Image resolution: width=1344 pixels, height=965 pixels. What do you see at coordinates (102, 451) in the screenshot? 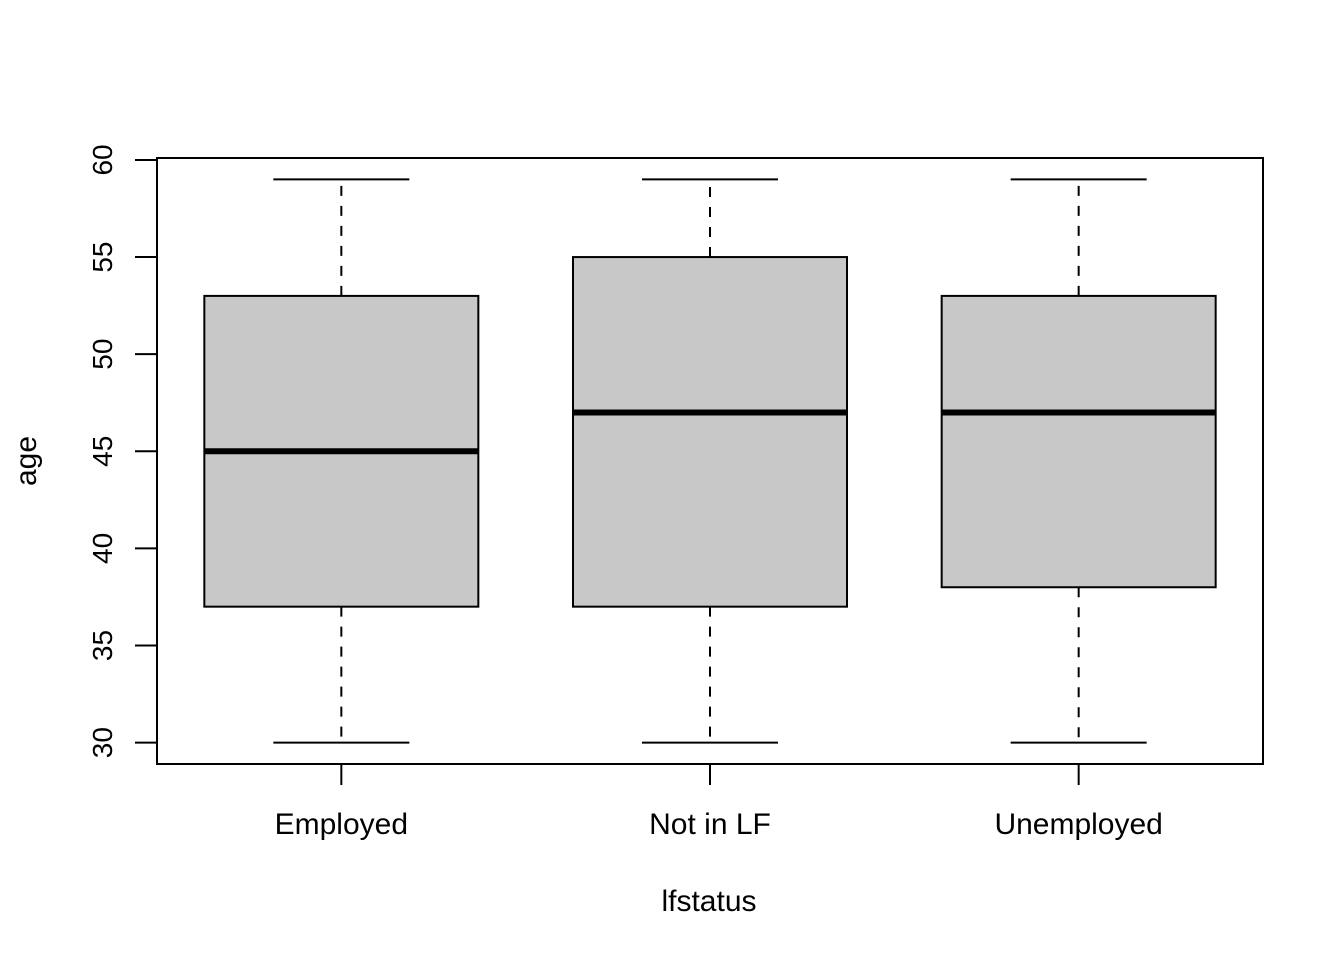
I see `y-tick-label: 45` at bounding box center [102, 451].